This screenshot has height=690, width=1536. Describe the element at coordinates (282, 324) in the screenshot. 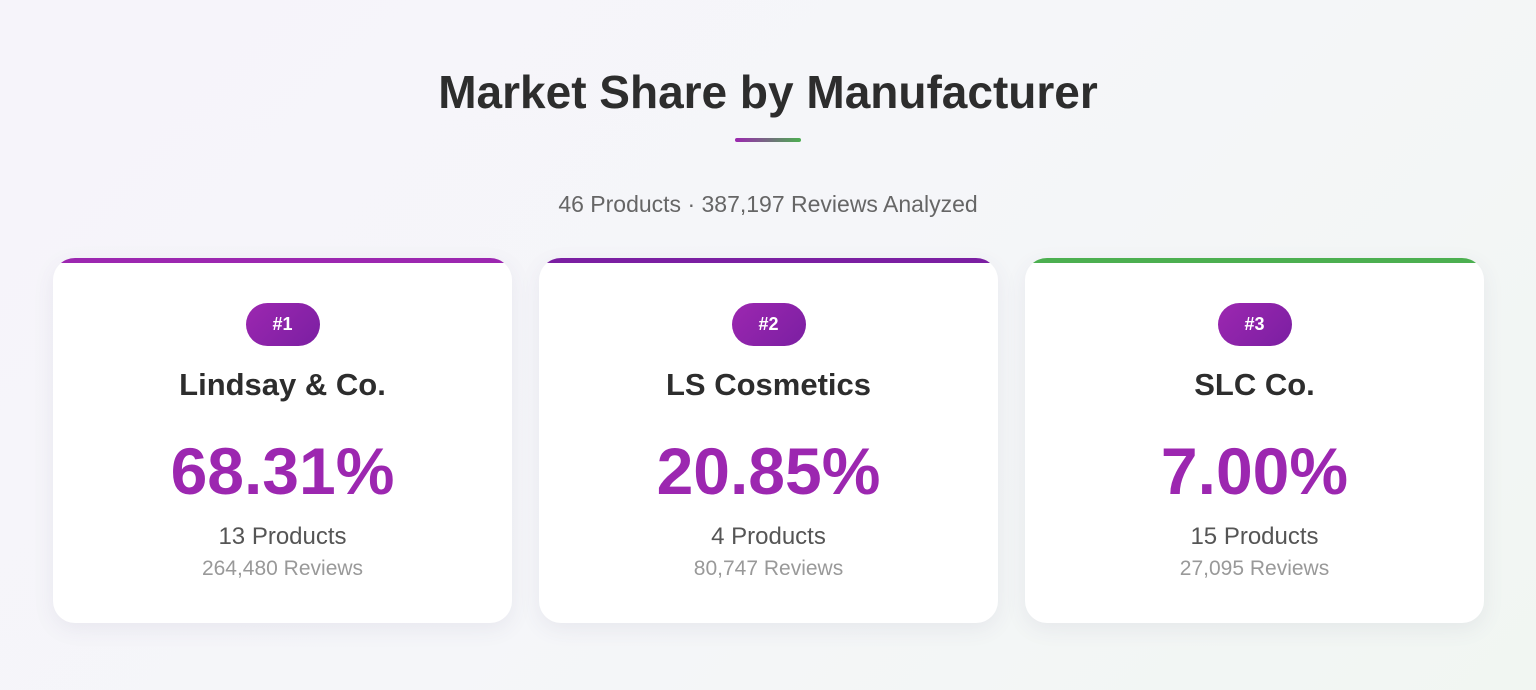

I see `rank-badge: #1` at that location.